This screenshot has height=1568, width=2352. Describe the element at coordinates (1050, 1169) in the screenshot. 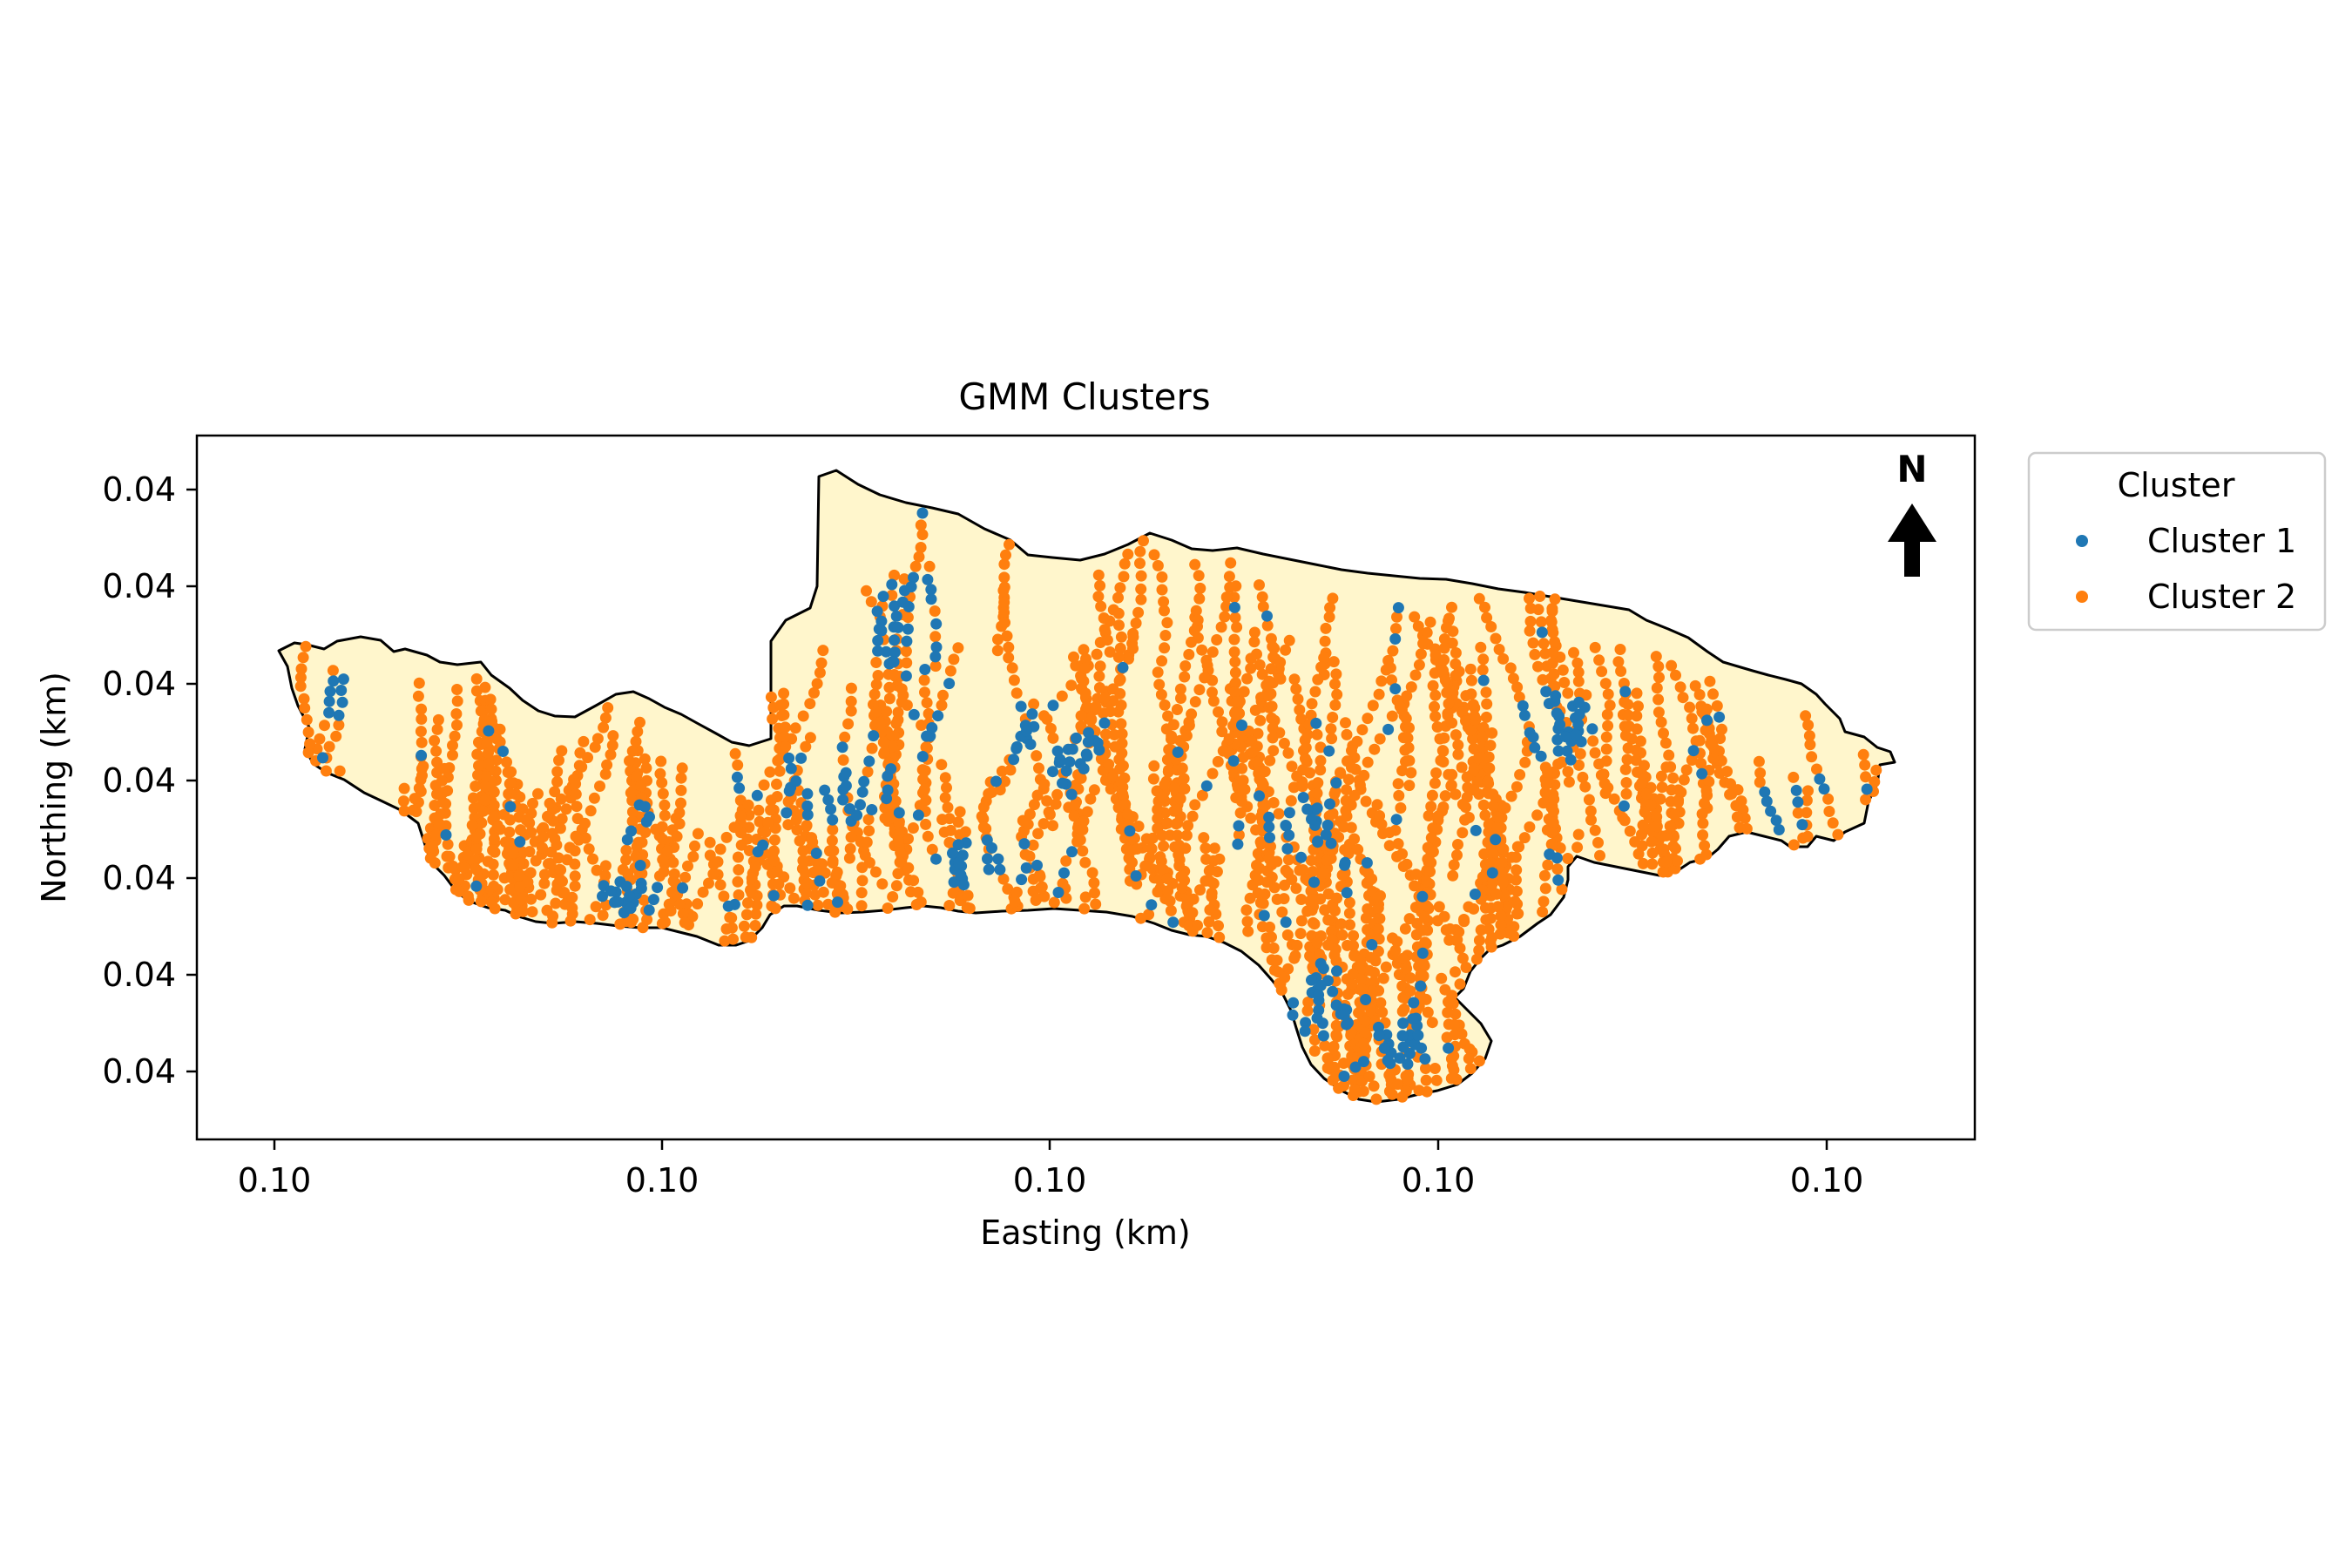

I see `x-axis-ticks: 0.10 0.10 0.10 0.10 0.10` at that location.